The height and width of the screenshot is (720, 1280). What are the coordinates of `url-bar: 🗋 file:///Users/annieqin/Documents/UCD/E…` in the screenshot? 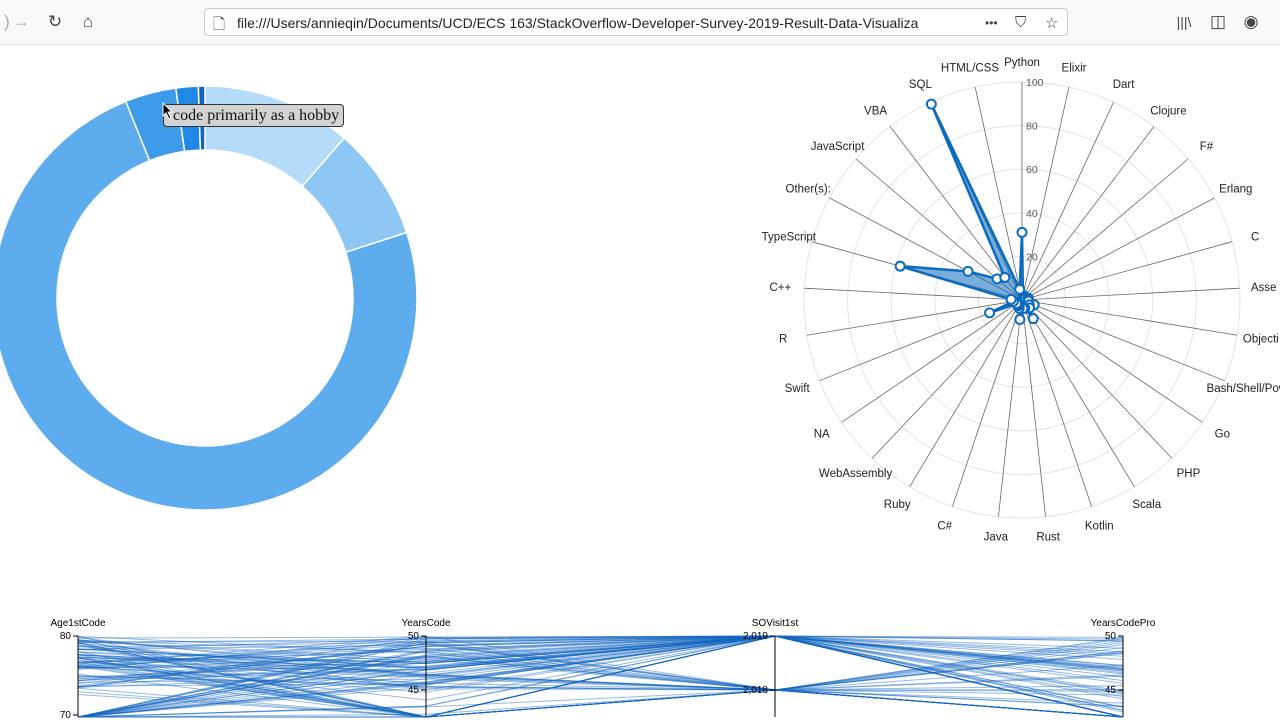 It's located at (636, 22).